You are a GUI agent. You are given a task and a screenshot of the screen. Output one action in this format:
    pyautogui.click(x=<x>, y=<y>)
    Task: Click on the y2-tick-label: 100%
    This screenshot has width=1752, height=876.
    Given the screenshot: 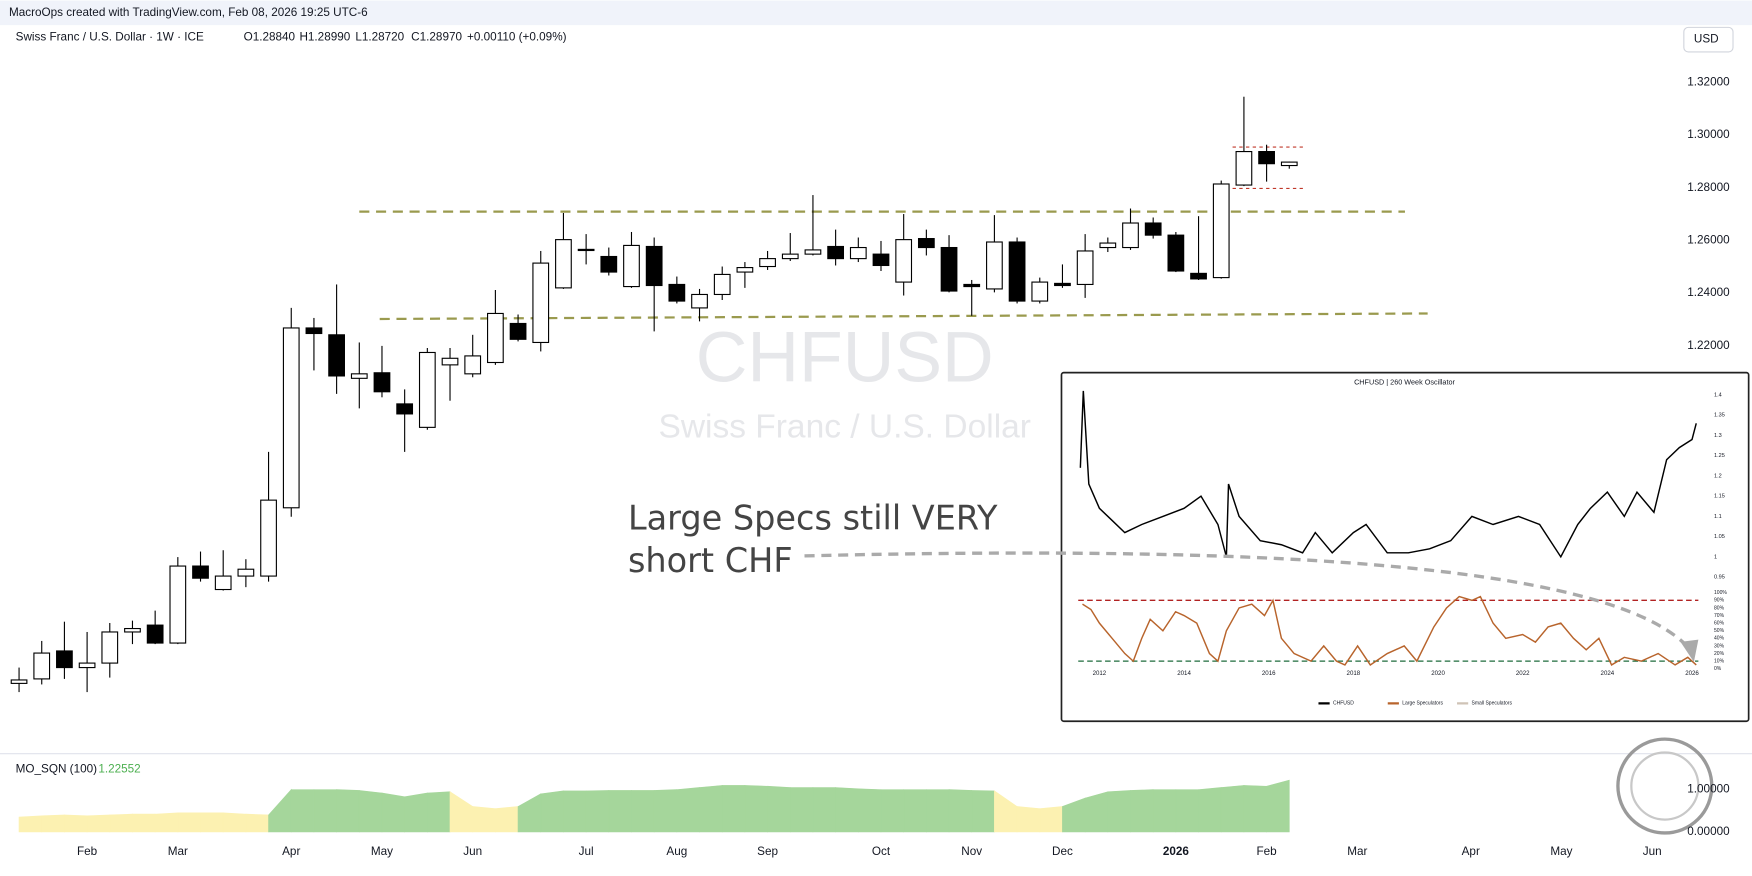 What is the action you would take?
    pyautogui.click(x=1720, y=593)
    